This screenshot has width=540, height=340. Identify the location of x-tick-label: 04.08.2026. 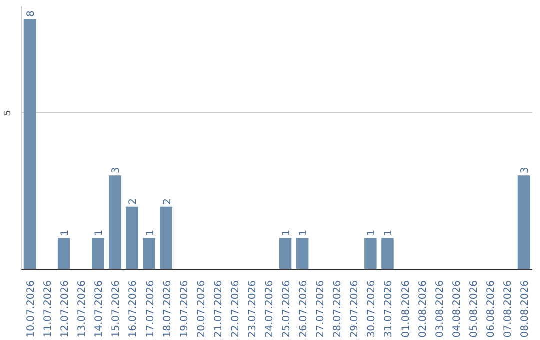
(457, 309).